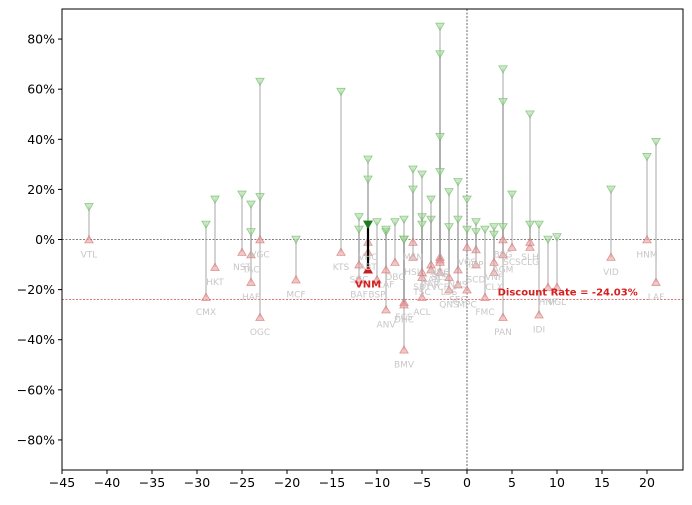  What do you see at coordinates (107, 482) in the screenshot?
I see `x-tick-label--40: −40` at bounding box center [107, 482].